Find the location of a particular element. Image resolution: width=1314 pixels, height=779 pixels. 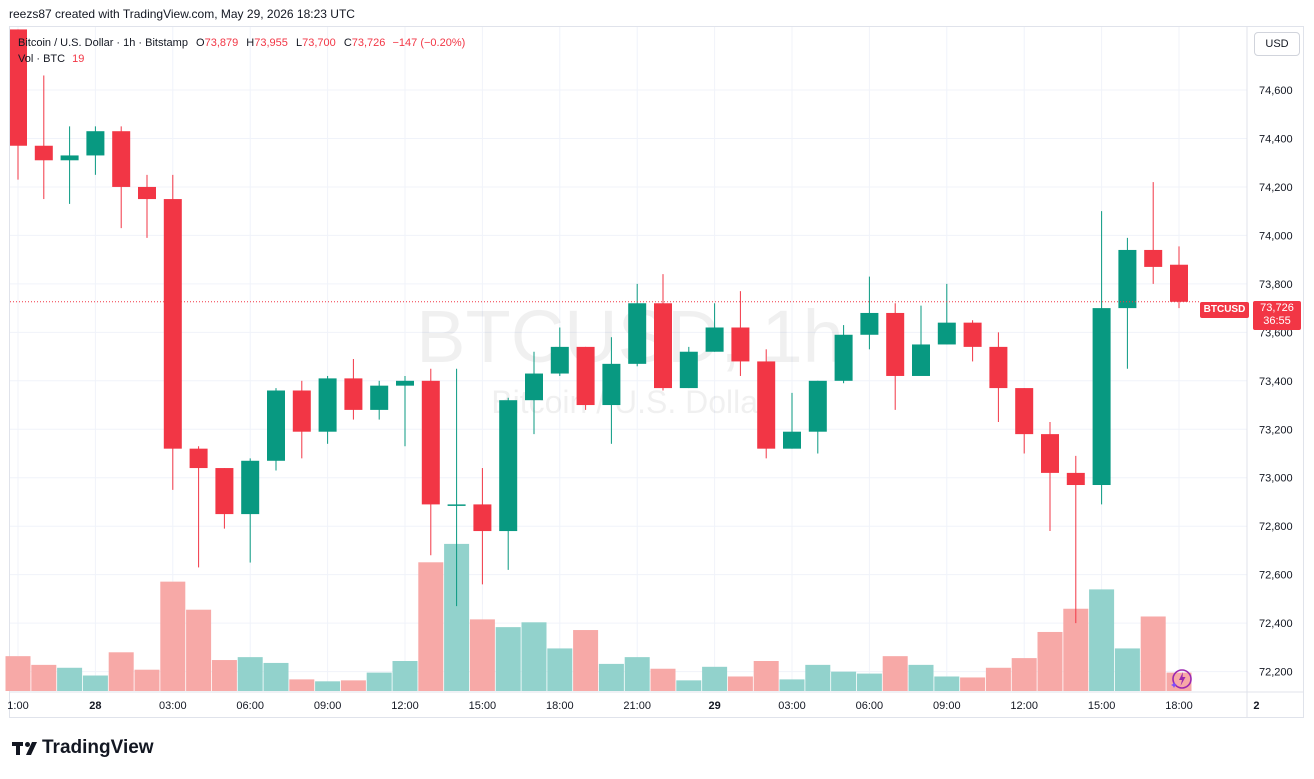

legend-change: −147 (−0.20%) is located at coordinates (429, 43).